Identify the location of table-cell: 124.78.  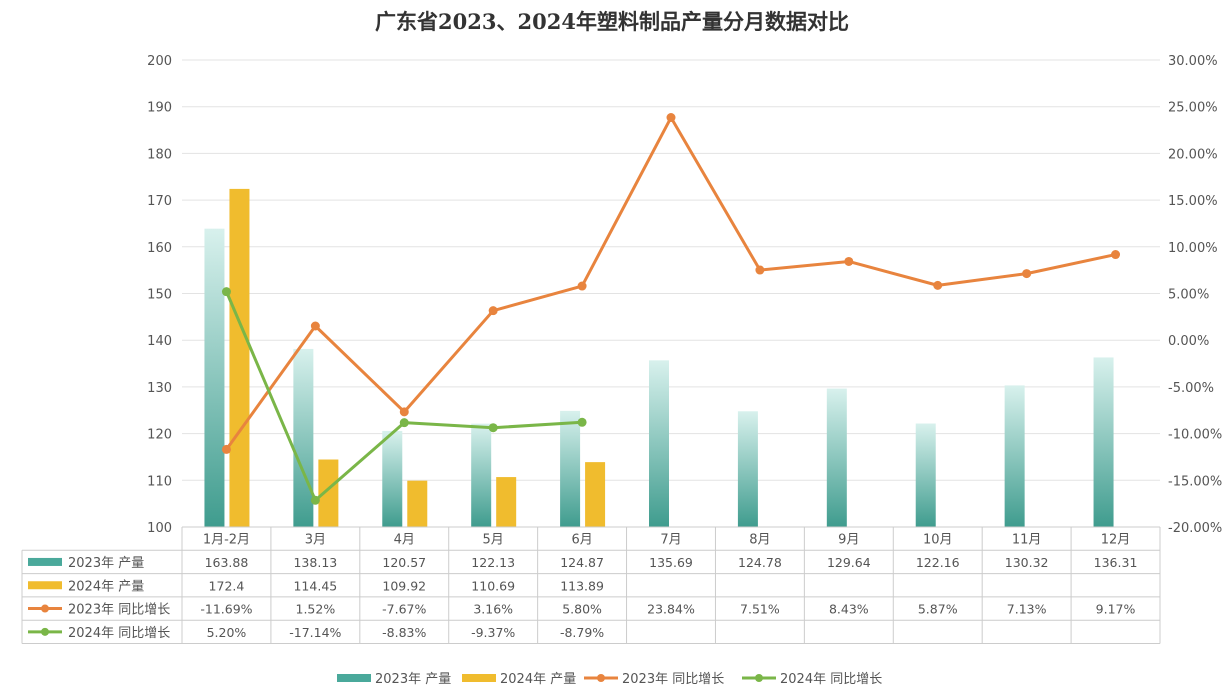
(760, 562).